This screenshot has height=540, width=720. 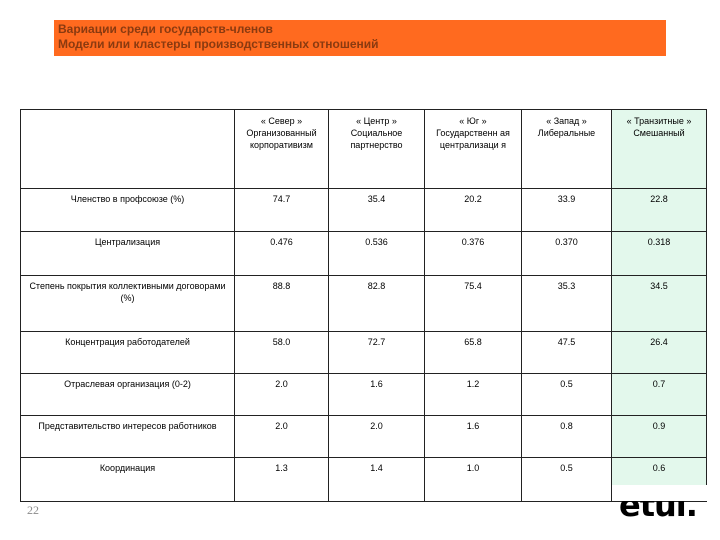 I want to click on table-cell: 0.9, so click(x=659, y=436).